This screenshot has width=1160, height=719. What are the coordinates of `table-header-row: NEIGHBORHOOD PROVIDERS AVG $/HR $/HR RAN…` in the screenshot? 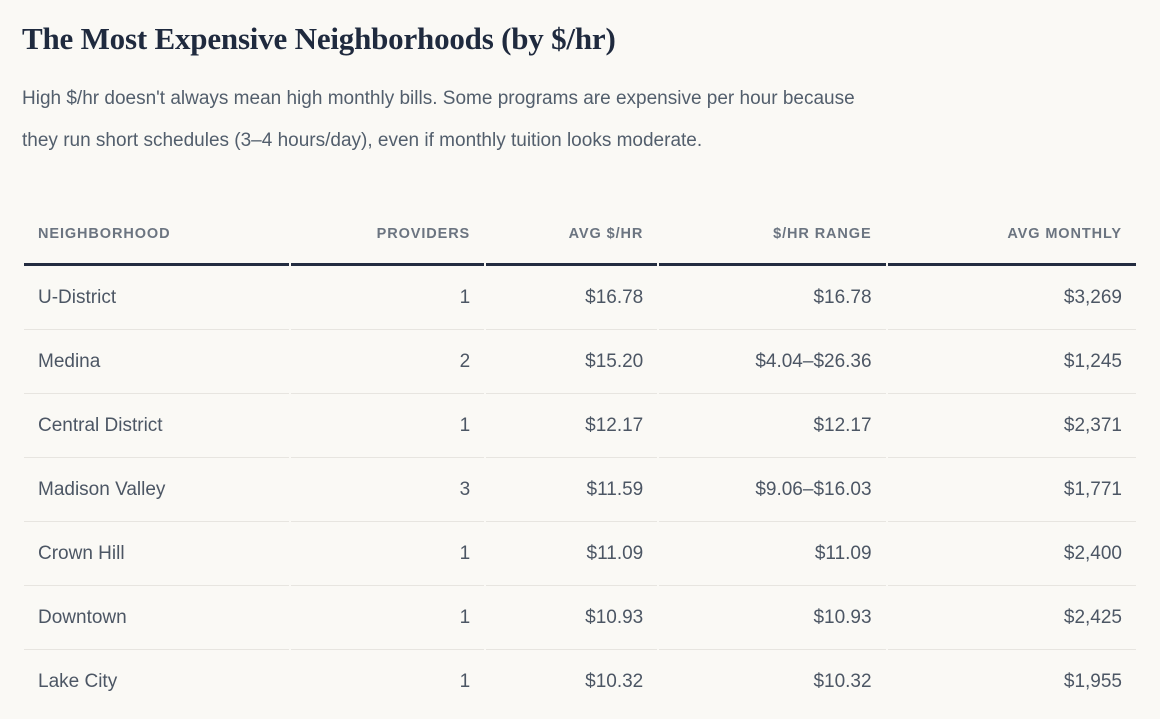 It's located at (580, 239).